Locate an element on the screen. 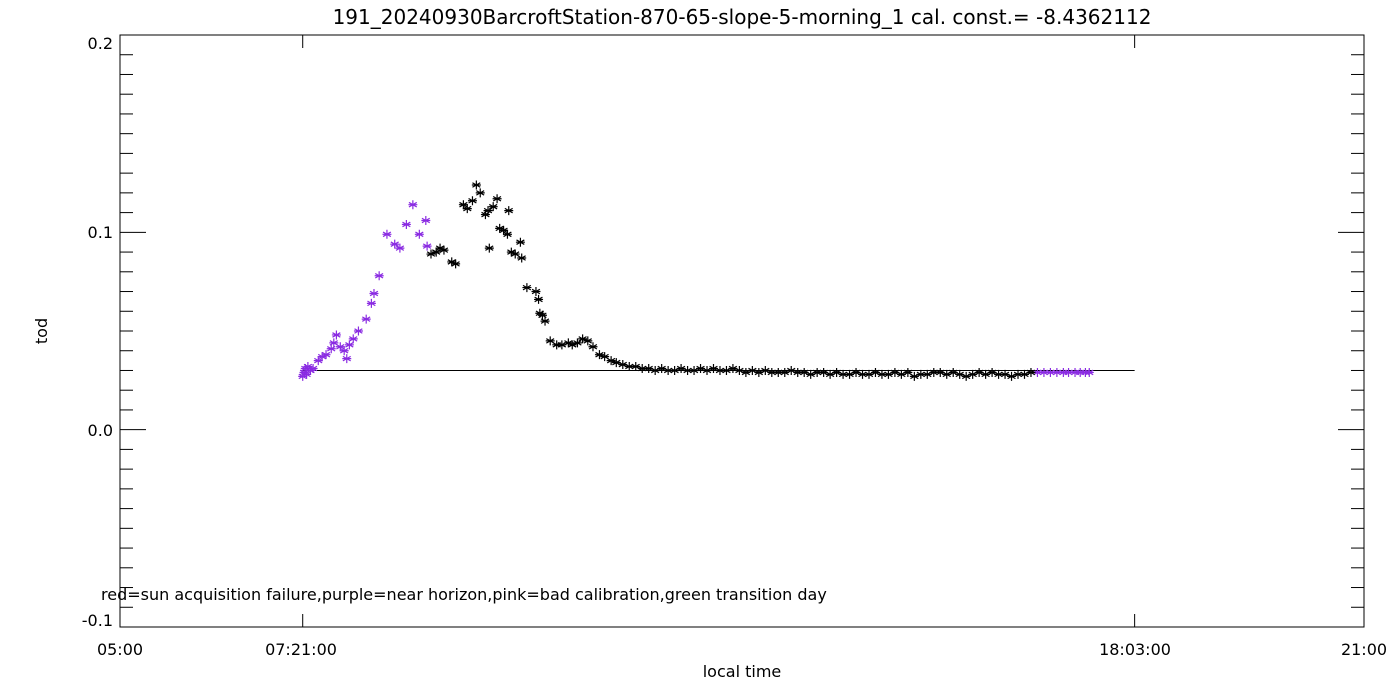 This screenshot has width=1400, height=700. x-tick-label-2100: 21:00 is located at coordinates (1364, 649).